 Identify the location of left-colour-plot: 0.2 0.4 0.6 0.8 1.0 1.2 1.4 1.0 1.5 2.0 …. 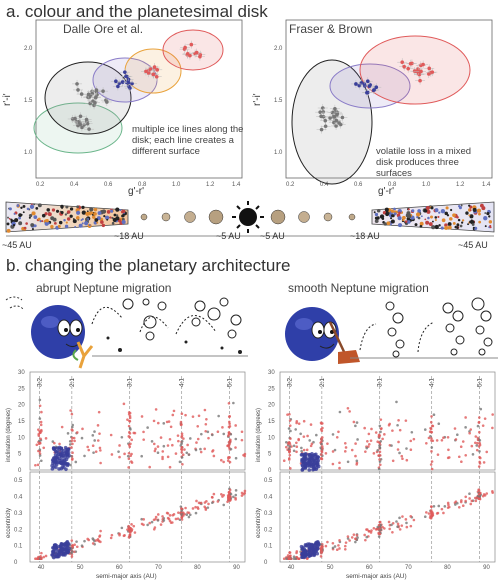
(122, 107).